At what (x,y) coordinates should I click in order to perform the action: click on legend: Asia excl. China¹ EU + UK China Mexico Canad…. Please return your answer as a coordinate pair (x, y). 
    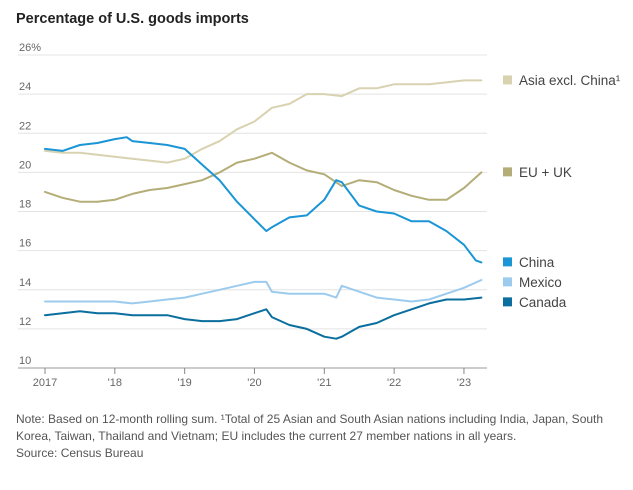
    Looking at the image, I should click on (562, 191).